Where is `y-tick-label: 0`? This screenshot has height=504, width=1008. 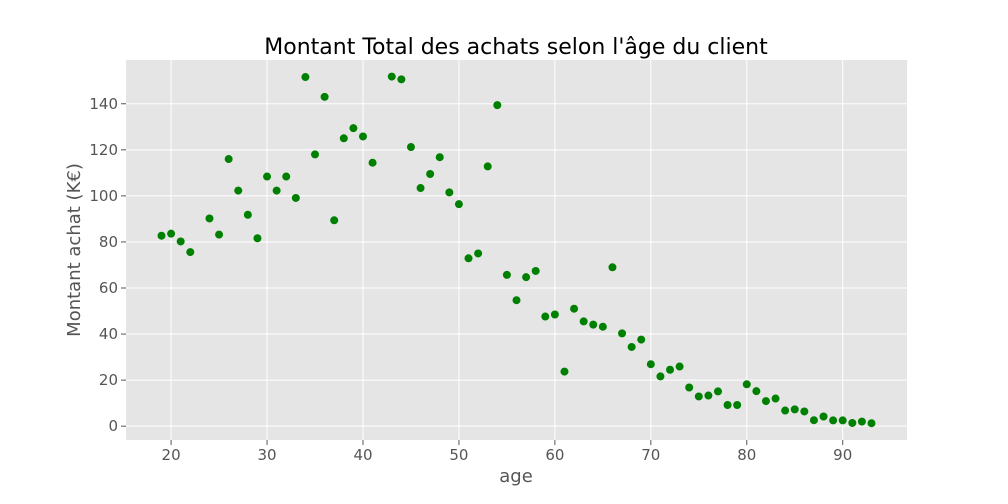 y-tick-label: 0 is located at coordinates (113, 426).